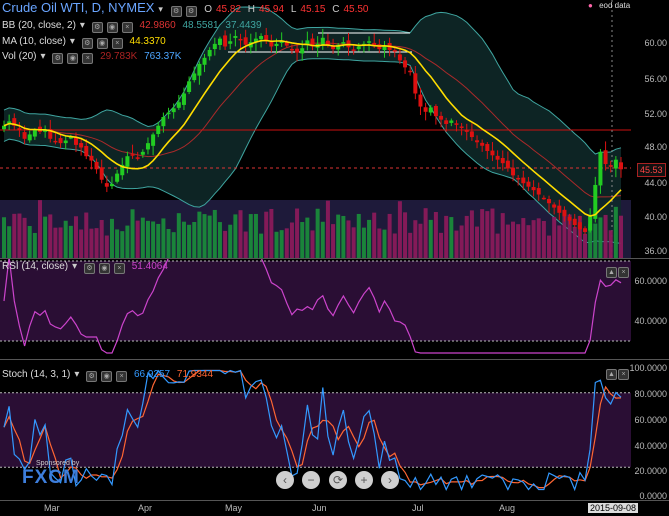 The image size is (669, 516). I want to click on scroll-back-button: ‹, so click(285, 480).